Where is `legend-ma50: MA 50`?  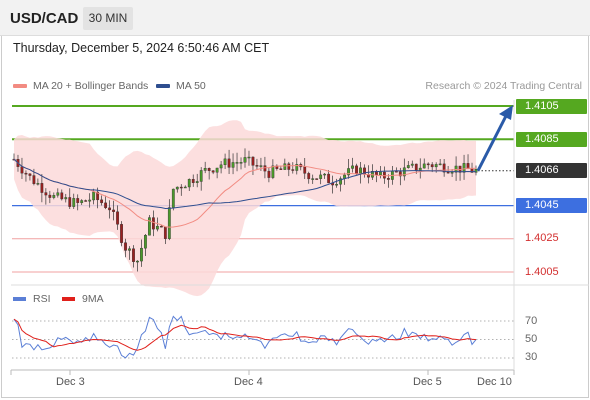 legend-ma50: MA 50 is located at coordinates (181, 86).